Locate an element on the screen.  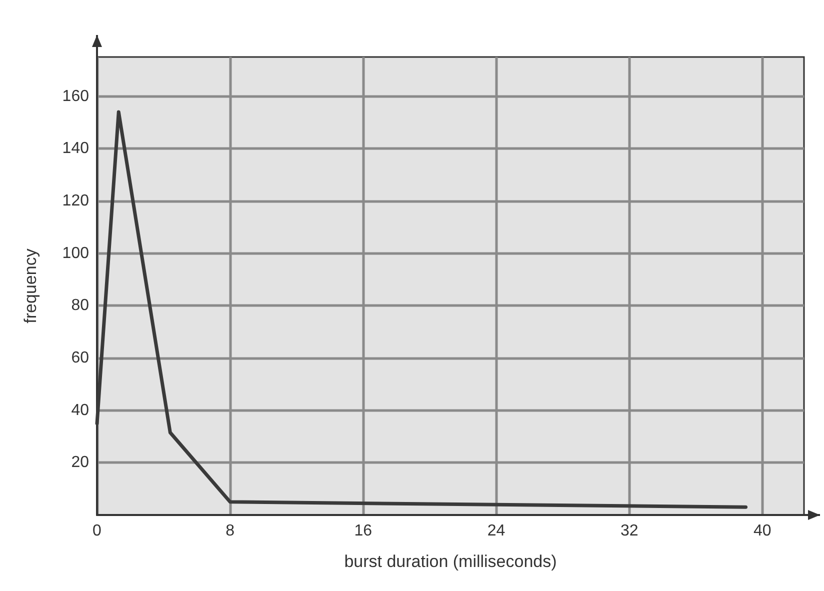
x-tick-label: 0 is located at coordinates (97, 531).